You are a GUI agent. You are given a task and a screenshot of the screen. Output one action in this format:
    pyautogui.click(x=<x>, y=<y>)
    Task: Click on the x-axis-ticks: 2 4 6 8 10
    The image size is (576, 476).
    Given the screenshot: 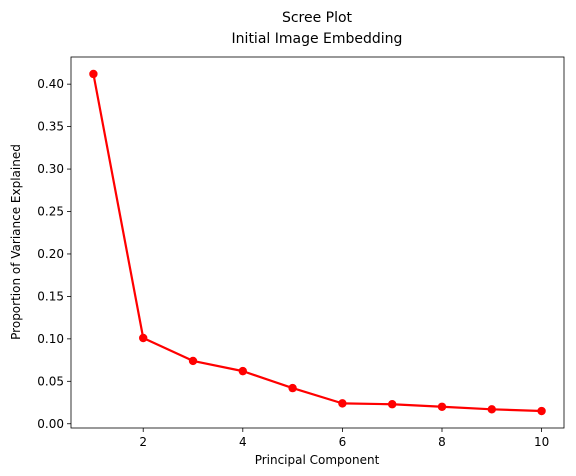 What is the action you would take?
    pyautogui.click(x=344, y=438)
    